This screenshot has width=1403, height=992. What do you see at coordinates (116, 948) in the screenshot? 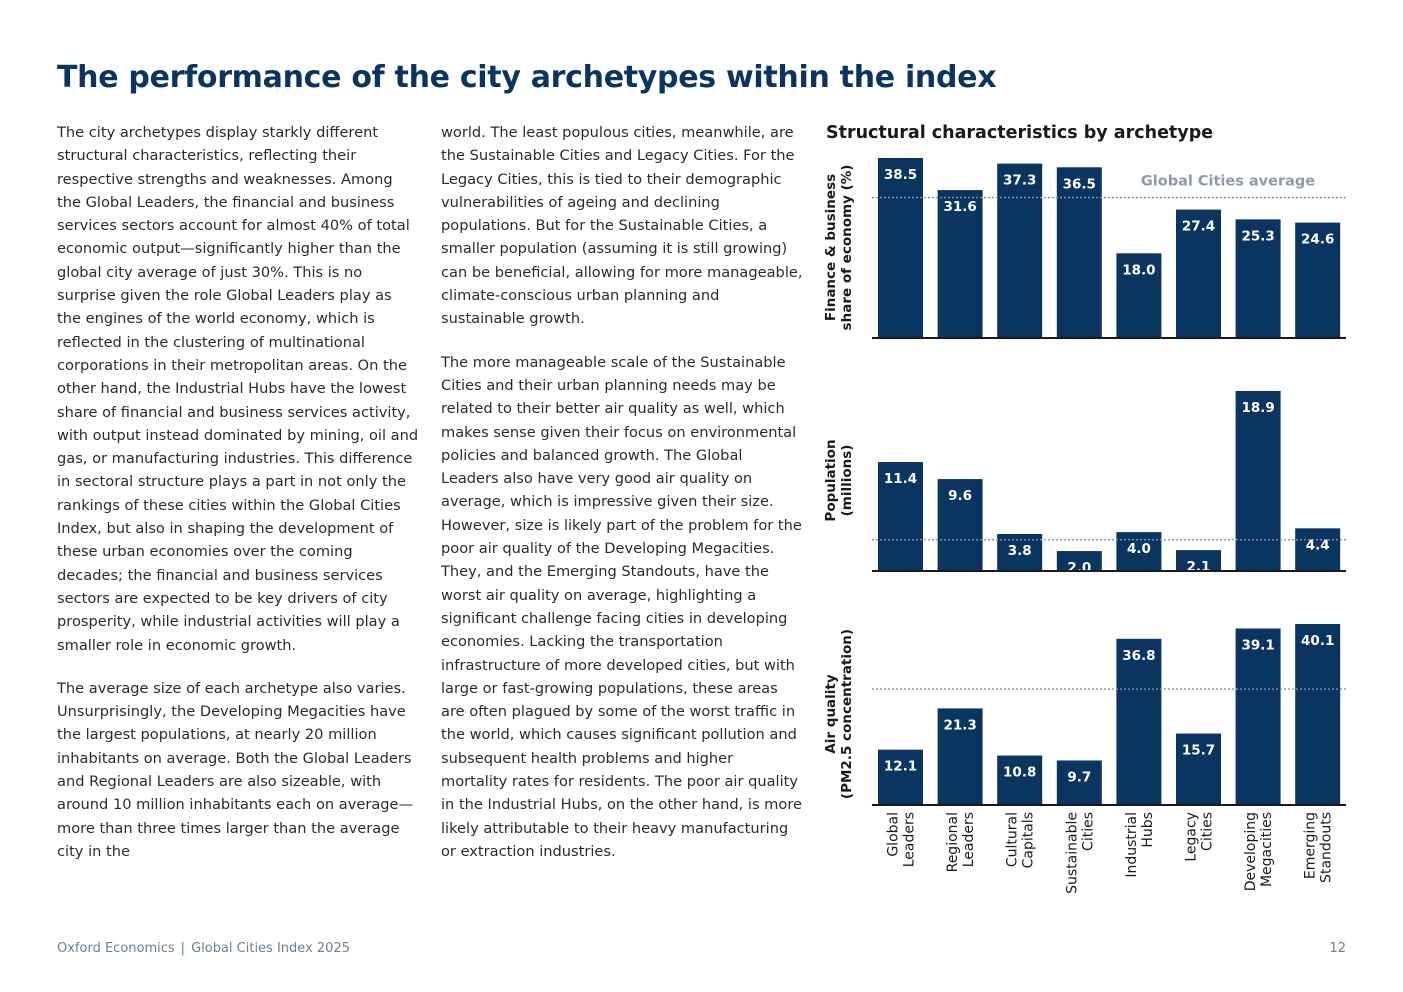
I see `footer-publisher: Oxford Economics` at bounding box center [116, 948].